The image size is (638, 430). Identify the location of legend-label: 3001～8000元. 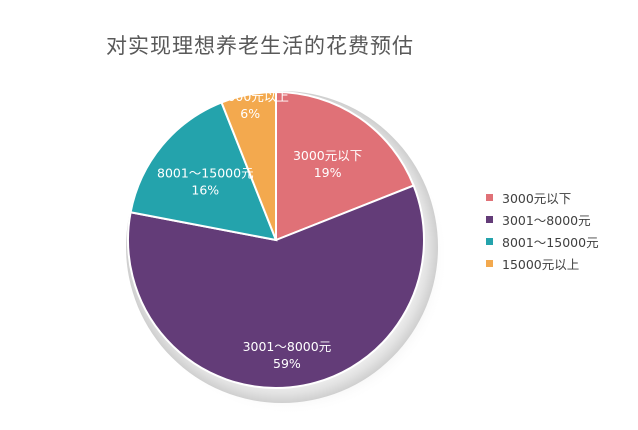
(546, 220).